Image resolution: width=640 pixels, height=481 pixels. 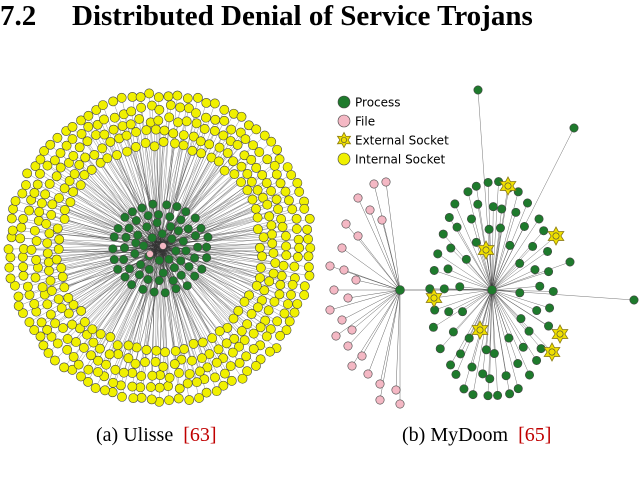 I want to click on external-socket-node-core, so click(x=560, y=334).